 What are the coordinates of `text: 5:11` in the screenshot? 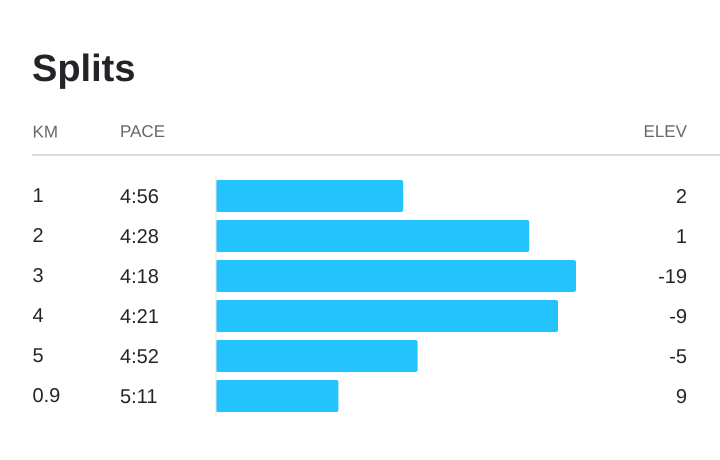 It's located at (139, 397).